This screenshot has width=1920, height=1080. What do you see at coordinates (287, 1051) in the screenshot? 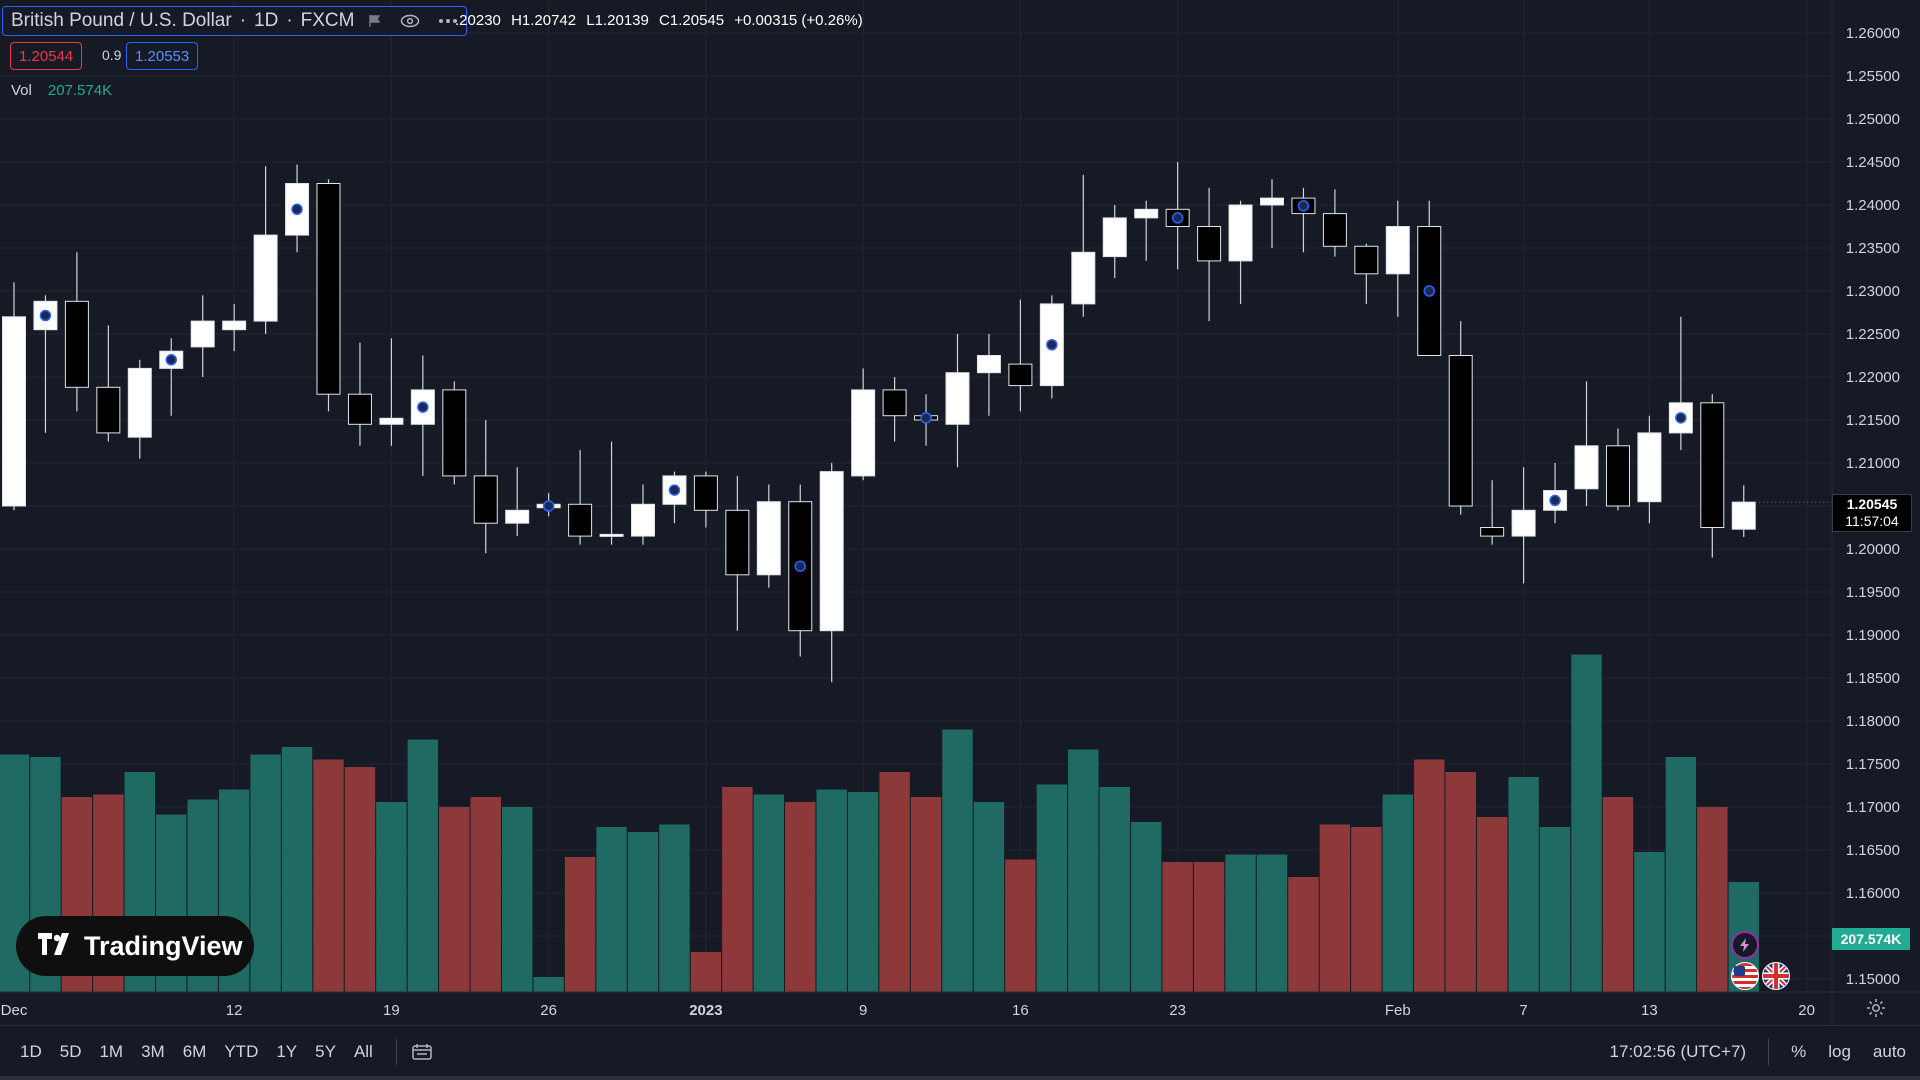
I see `range-1y-button: 1Y` at bounding box center [287, 1051].